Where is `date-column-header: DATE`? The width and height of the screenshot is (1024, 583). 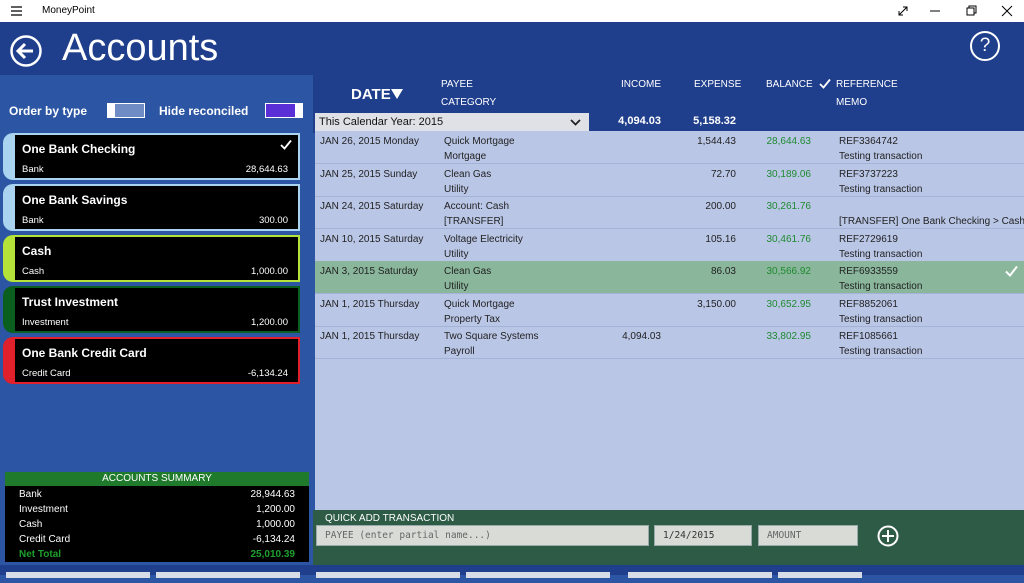 date-column-header: DATE is located at coordinates (371, 94).